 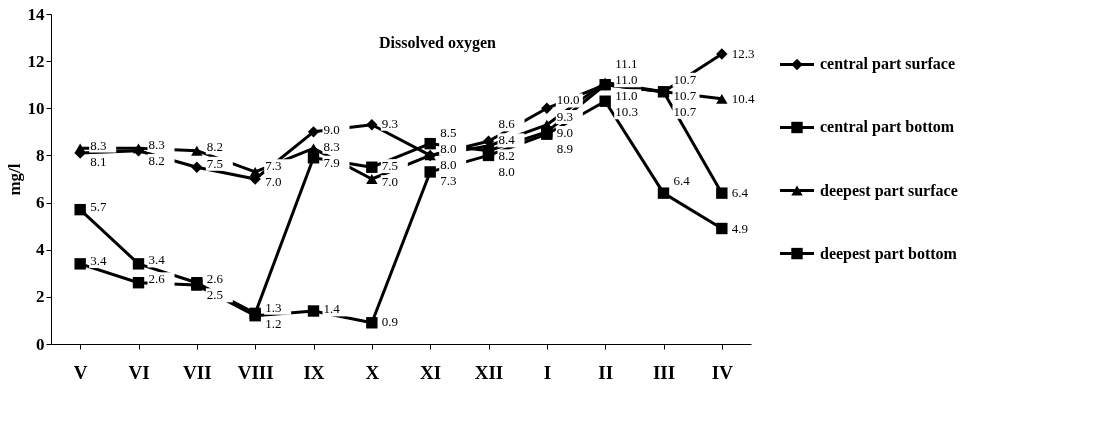 What do you see at coordinates (331, 162) in the screenshot?
I see `data-label: 7.9` at bounding box center [331, 162].